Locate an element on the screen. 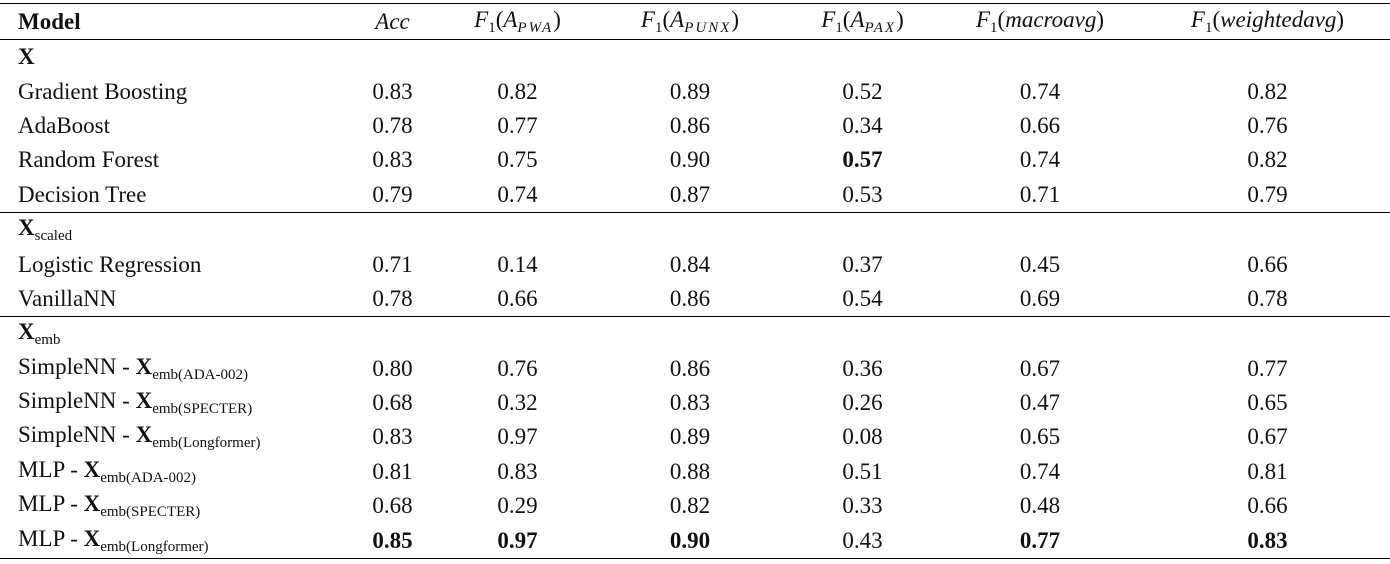 The width and height of the screenshot is (1390, 564). metric-cell: 0.76 is located at coordinates (1267, 126).